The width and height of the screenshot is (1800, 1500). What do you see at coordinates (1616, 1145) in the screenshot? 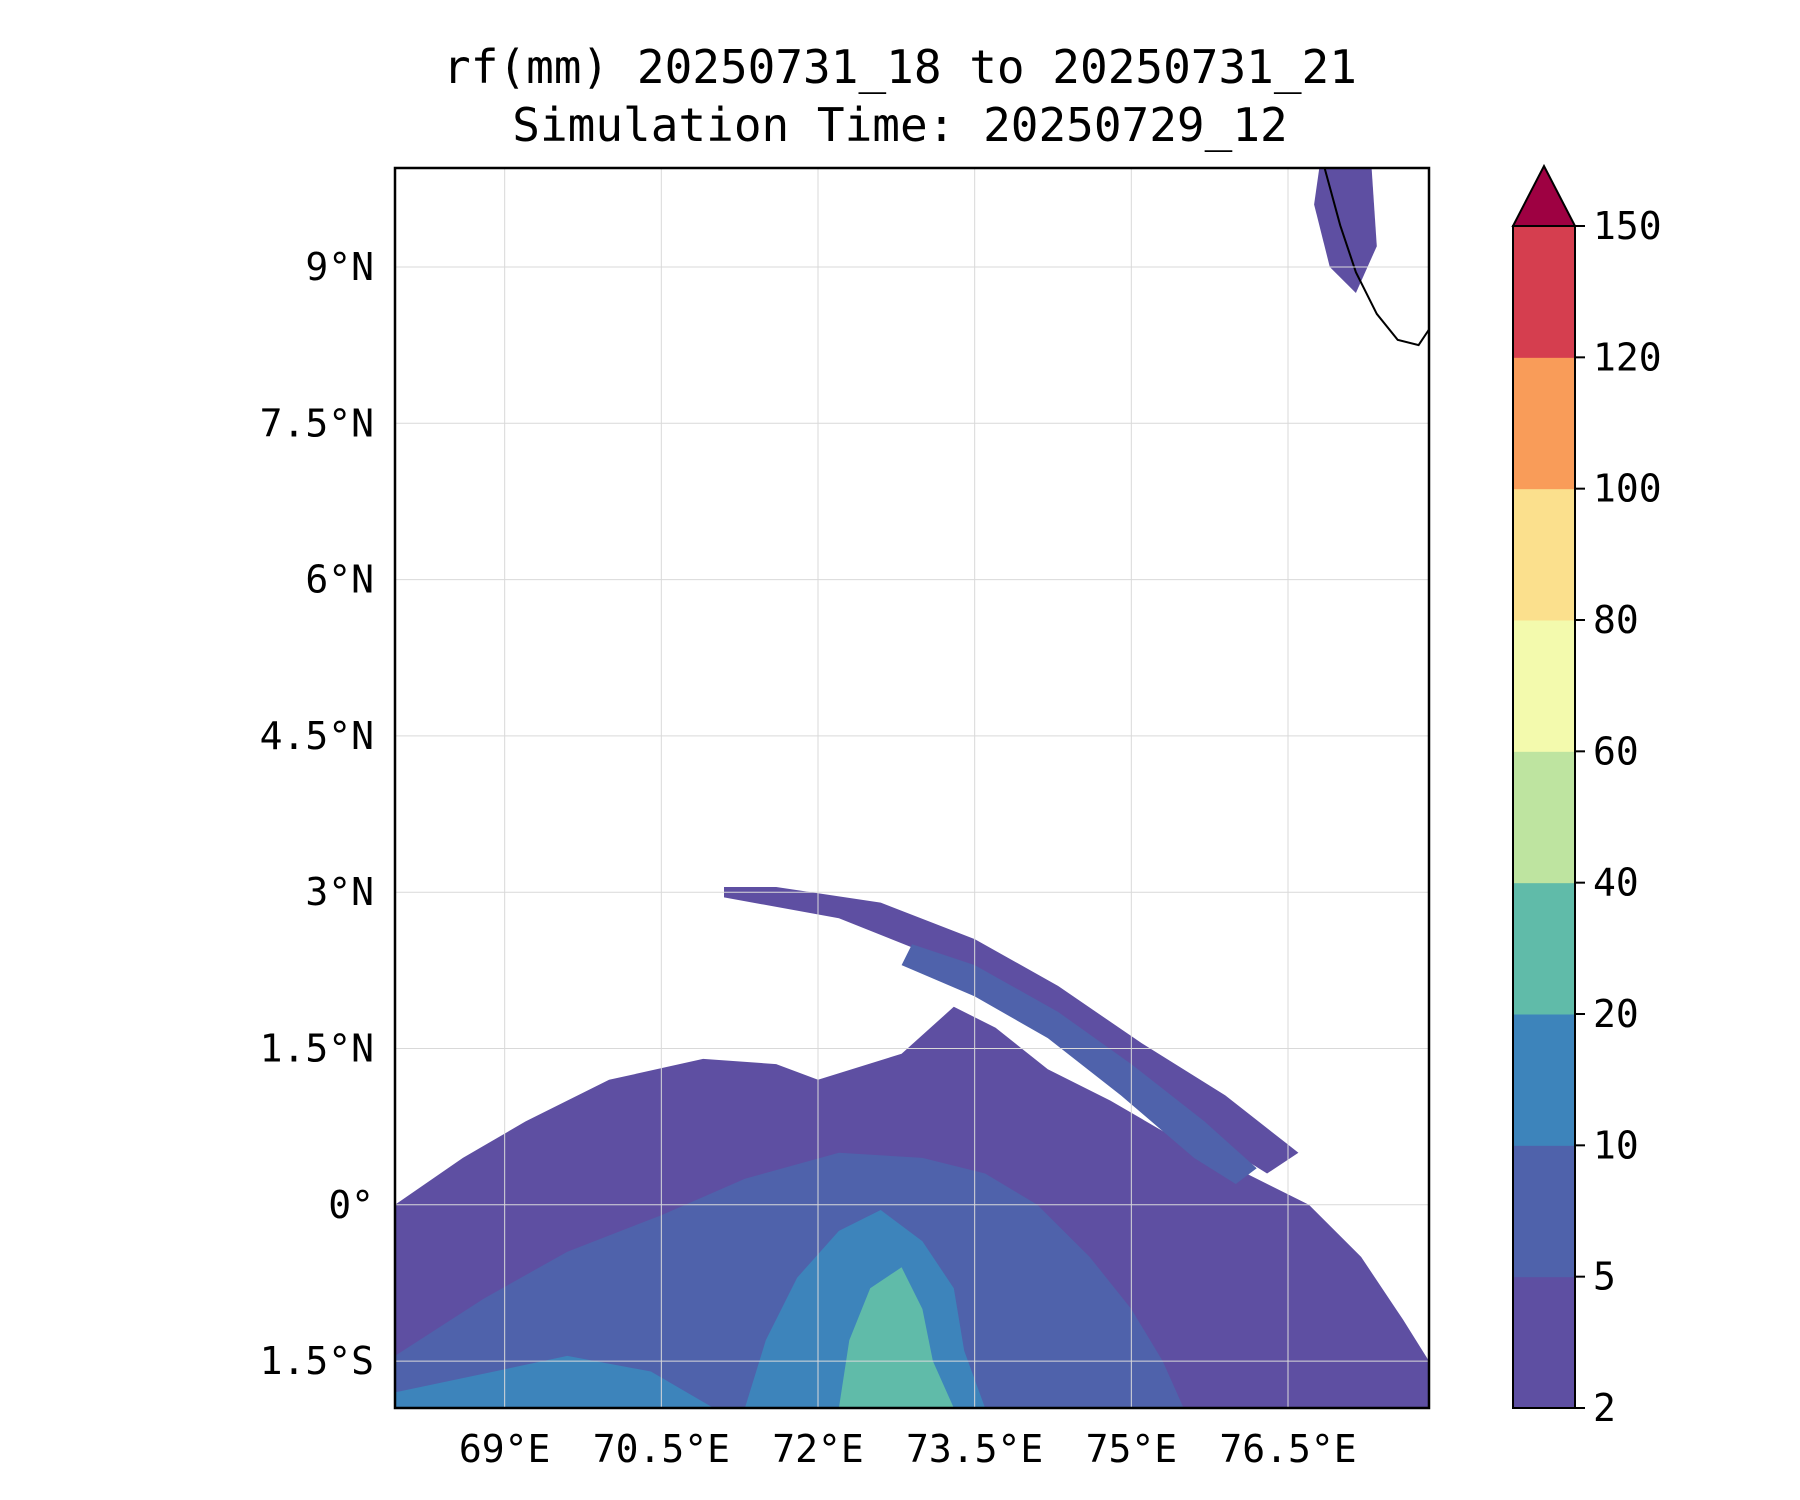
I see `colorbar-label: 10` at bounding box center [1616, 1145].